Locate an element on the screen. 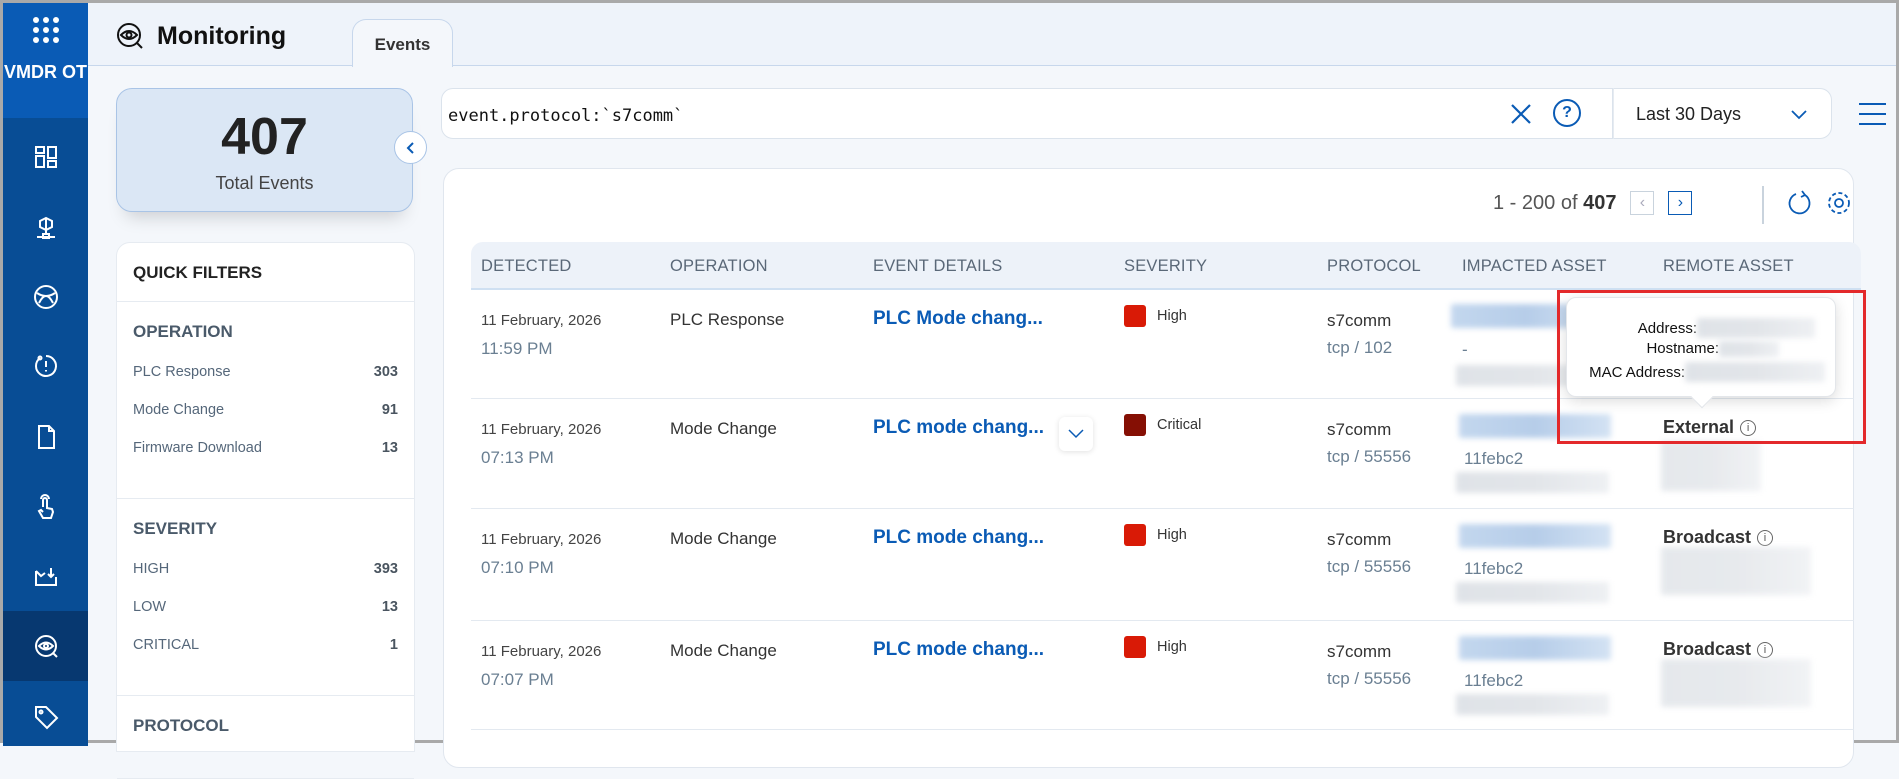 The width and height of the screenshot is (1899, 779). date-range-select: Last 30 Days is located at coordinates (1722, 113).